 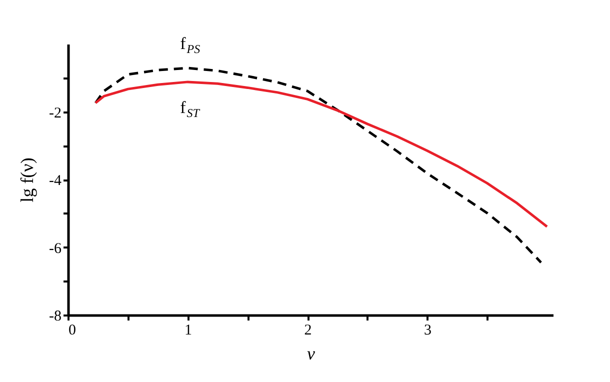 What do you see at coordinates (55, 316) in the screenshot?
I see `y-tick-label: -8` at bounding box center [55, 316].